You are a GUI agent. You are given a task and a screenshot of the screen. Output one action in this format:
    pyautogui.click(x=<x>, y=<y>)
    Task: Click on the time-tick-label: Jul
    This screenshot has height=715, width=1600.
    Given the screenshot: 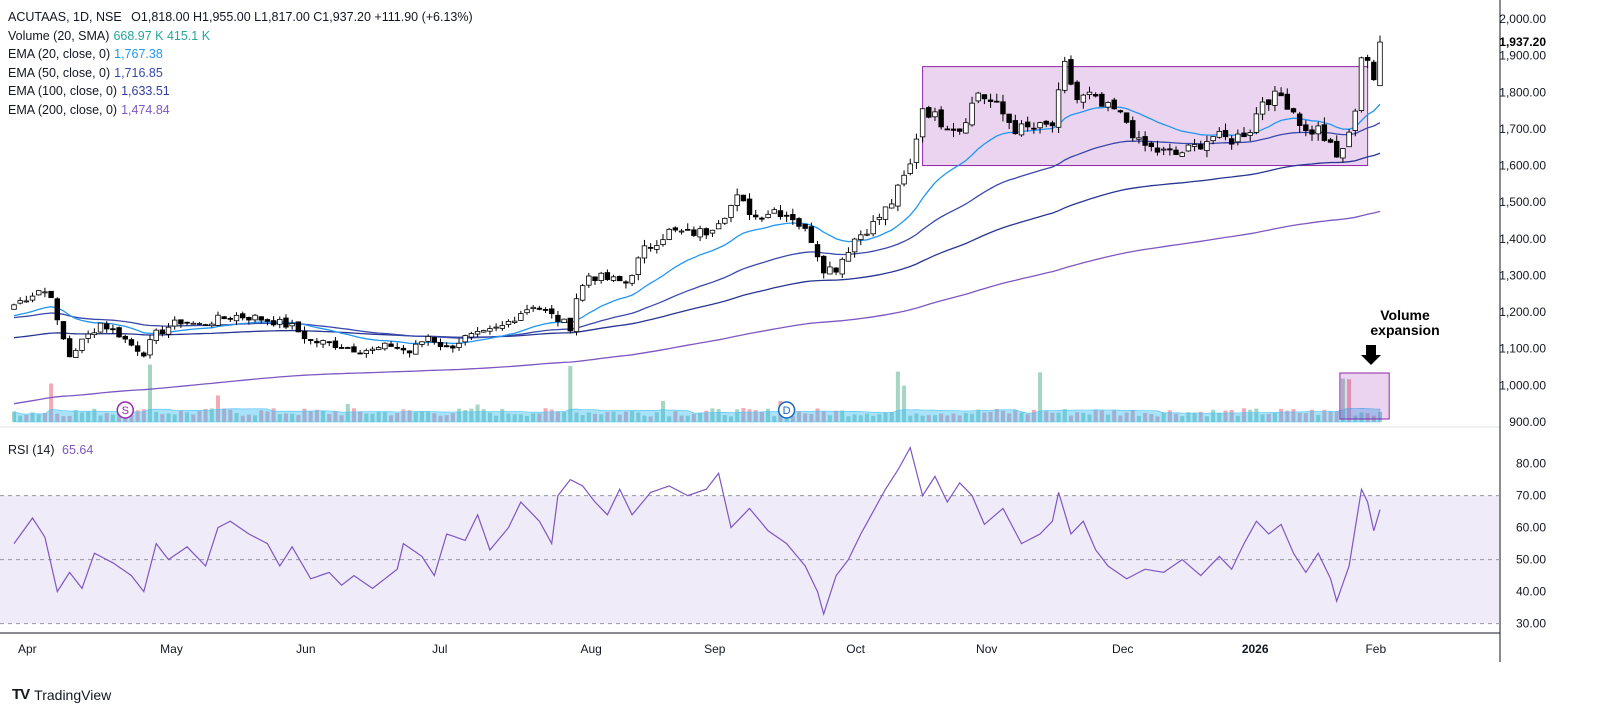 What is the action you would take?
    pyautogui.click(x=439, y=649)
    